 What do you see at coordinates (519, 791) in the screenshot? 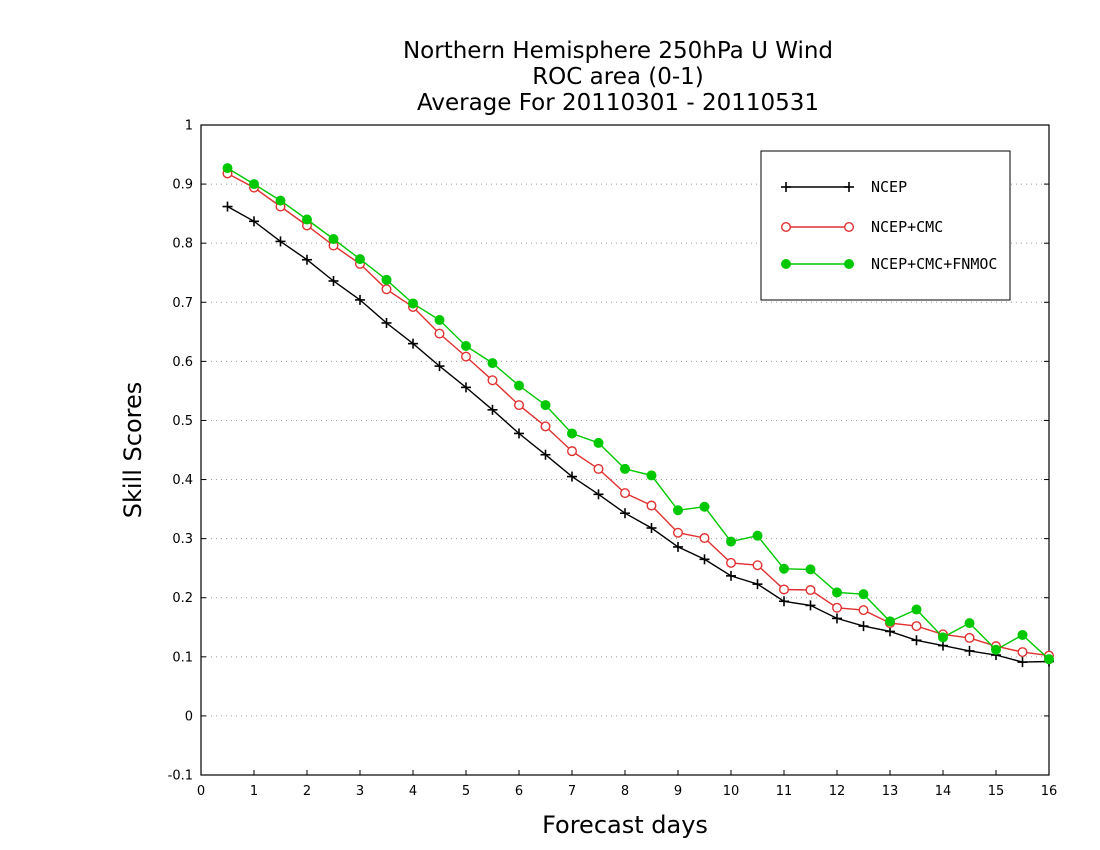
I see `x-tick-label: 6` at bounding box center [519, 791].